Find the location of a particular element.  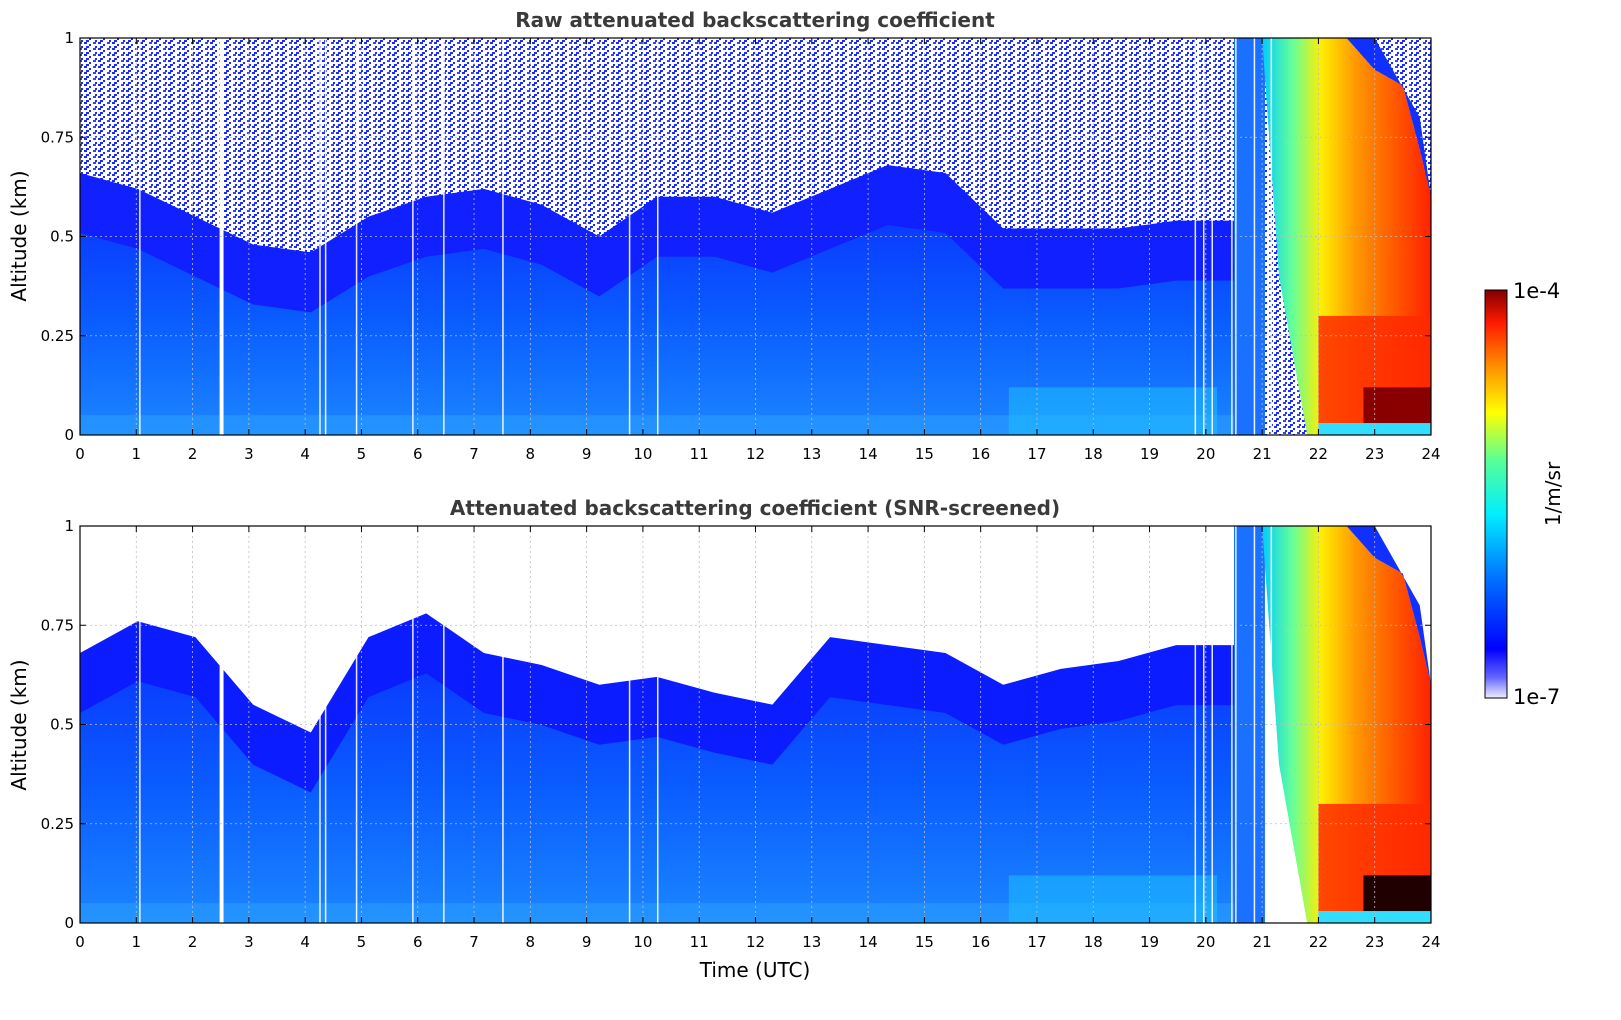

x-tick-label: 15 is located at coordinates (924, 942).